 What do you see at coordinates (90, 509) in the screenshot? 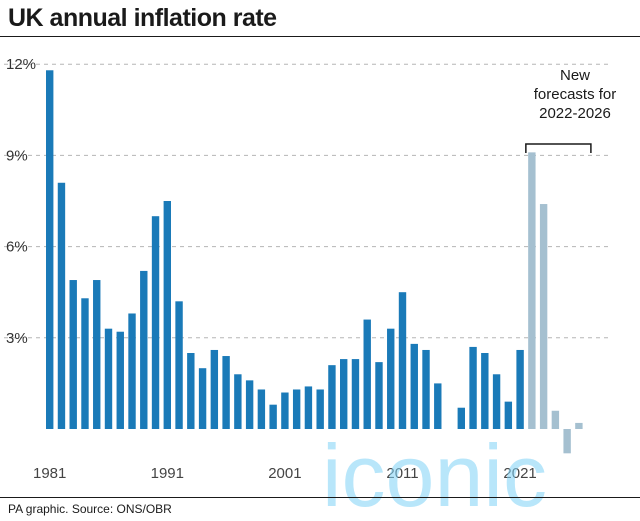
I see `source-note: PA graphic. Source: ONS/OBR` at bounding box center [90, 509].